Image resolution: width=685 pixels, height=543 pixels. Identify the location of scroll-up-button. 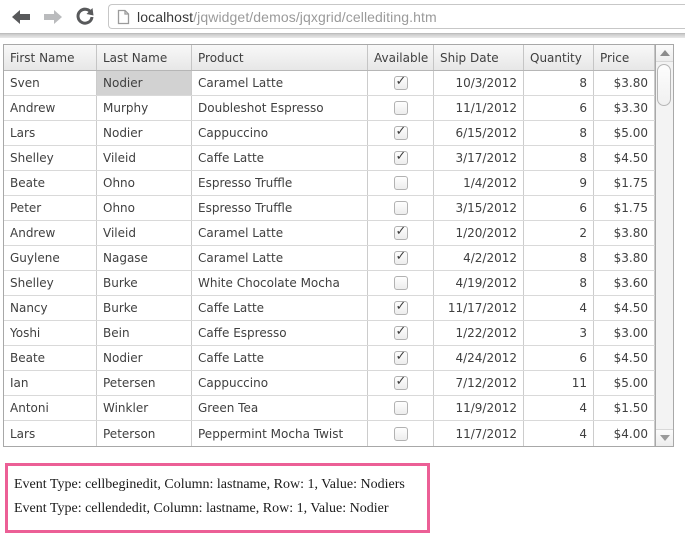
(664, 53).